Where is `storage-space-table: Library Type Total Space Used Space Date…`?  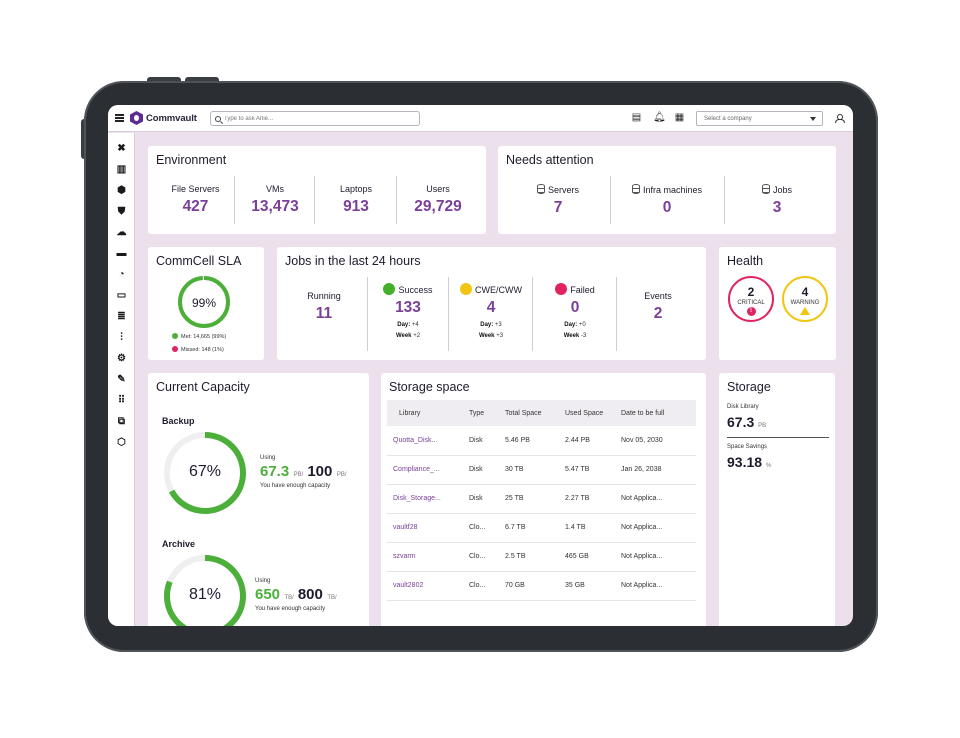
storage-space-table: Library Type Total Space Used Space Date… is located at coordinates (541, 500).